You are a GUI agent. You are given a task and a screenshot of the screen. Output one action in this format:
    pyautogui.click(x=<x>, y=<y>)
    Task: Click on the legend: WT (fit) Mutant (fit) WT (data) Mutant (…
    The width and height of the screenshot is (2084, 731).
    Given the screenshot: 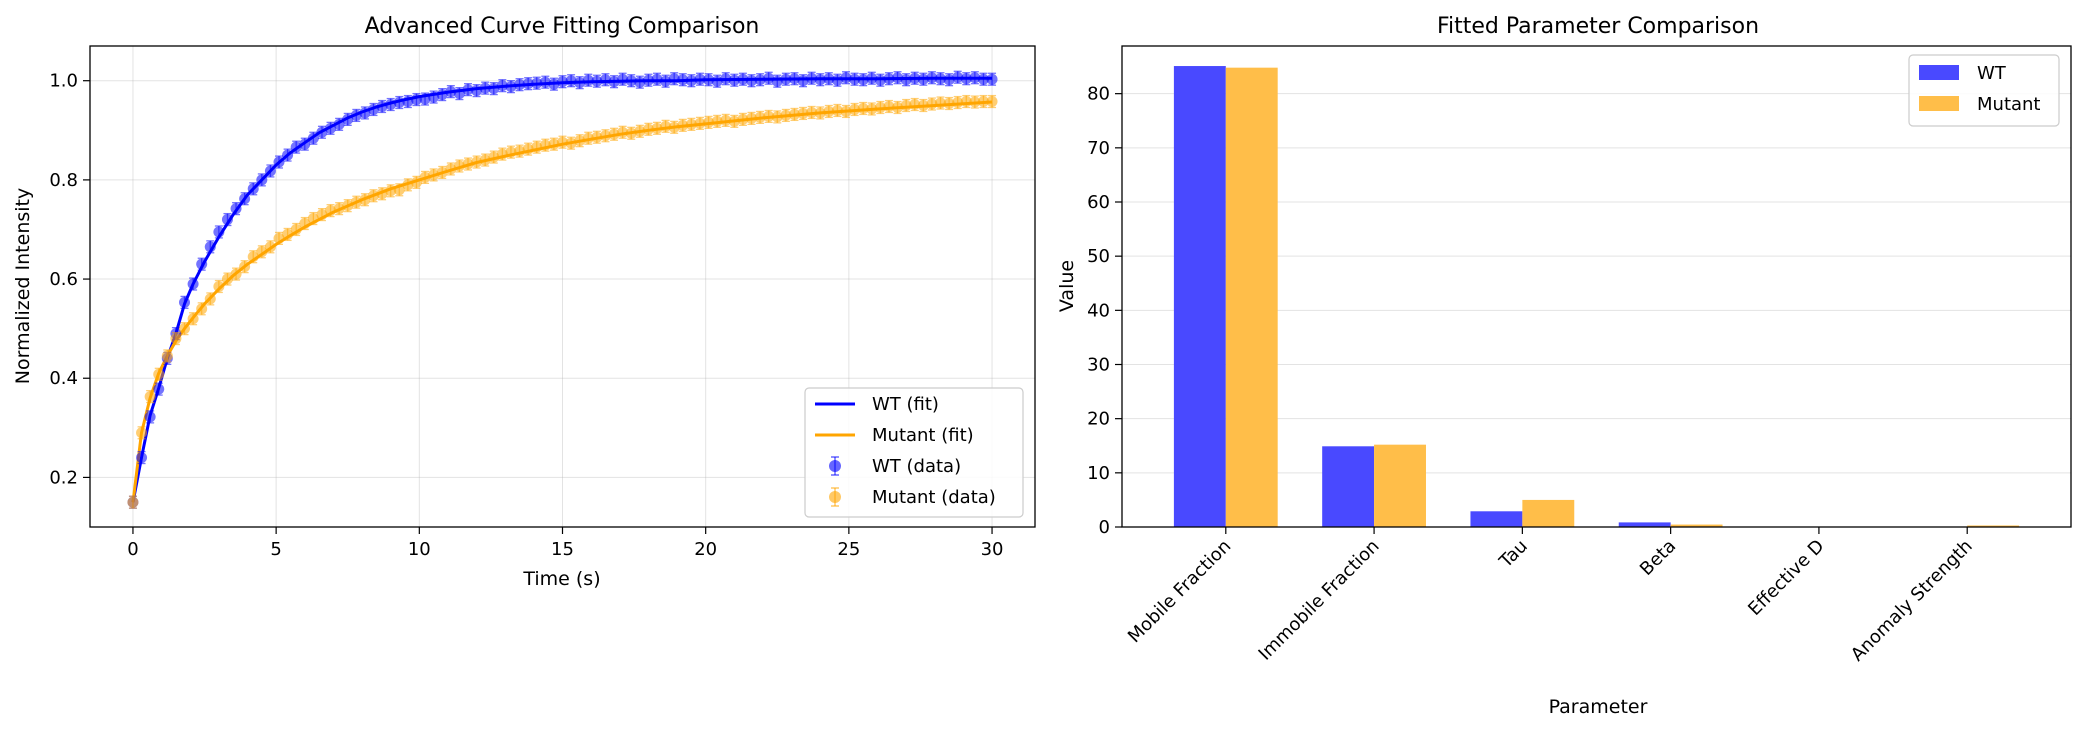 What is the action you would take?
    pyautogui.click(x=914, y=452)
    